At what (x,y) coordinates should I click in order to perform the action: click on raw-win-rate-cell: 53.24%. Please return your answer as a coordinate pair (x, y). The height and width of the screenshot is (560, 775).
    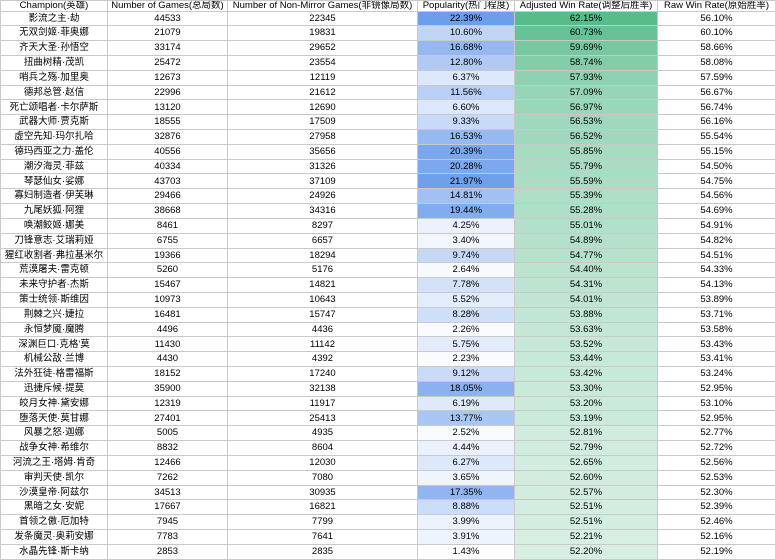
    Looking at the image, I should click on (716, 374).